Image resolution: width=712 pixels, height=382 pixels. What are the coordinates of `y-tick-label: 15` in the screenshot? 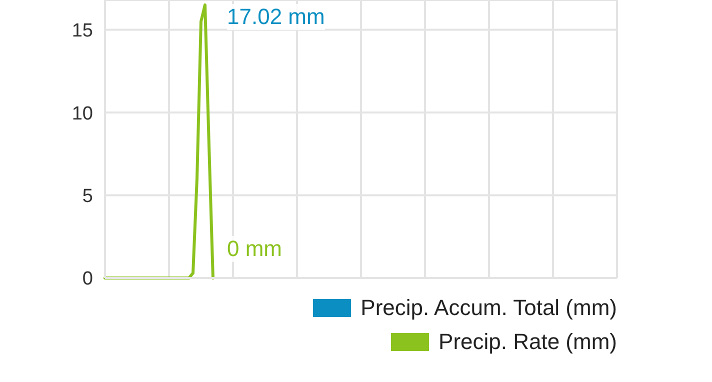 It's located at (82, 31).